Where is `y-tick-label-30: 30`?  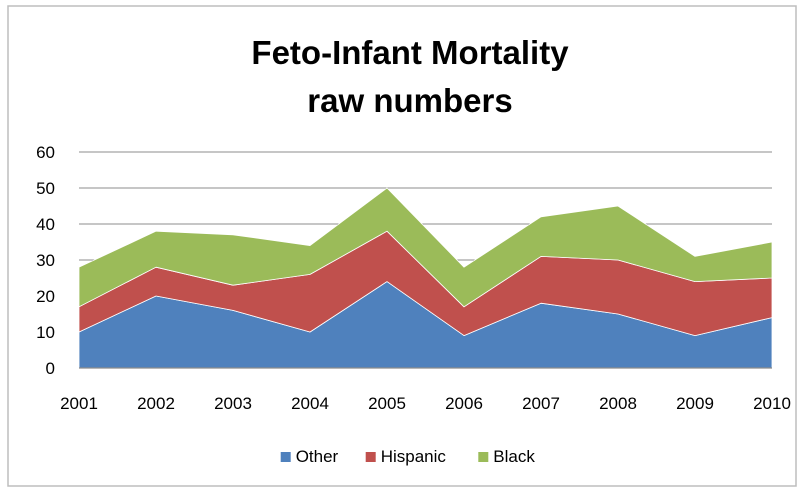
y-tick-label-30: 30 is located at coordinates (45, 260).